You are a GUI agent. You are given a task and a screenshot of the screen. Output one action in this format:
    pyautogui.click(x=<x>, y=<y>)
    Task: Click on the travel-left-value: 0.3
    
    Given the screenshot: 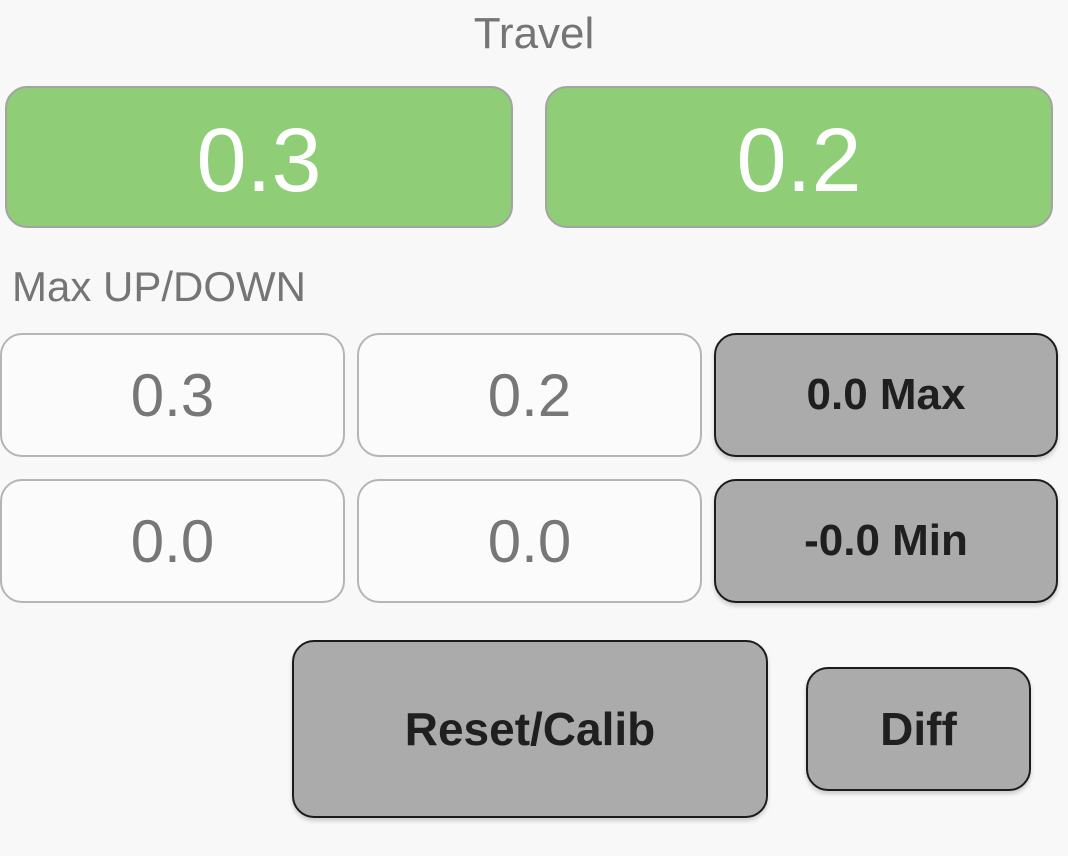 What is the action you would take?
    pyautogui.click(x=259, y=157)
    